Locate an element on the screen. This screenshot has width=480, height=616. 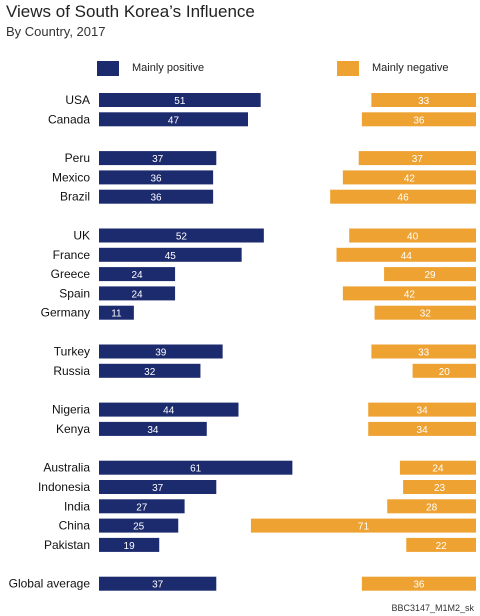
bar-negative-pakistan is located at coordinates (441, 544).